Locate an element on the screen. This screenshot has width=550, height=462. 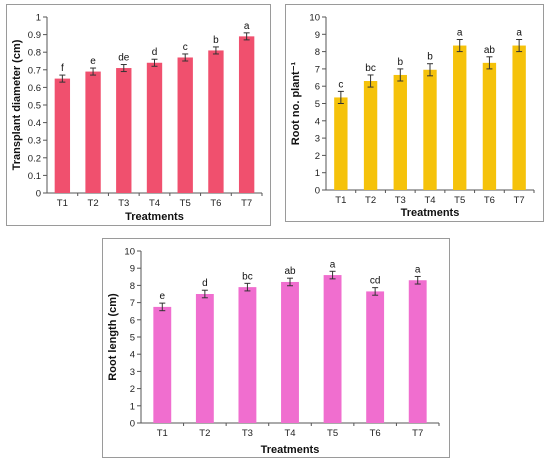
y-tick-label: 0.6 is located at coordinates (34, 88).